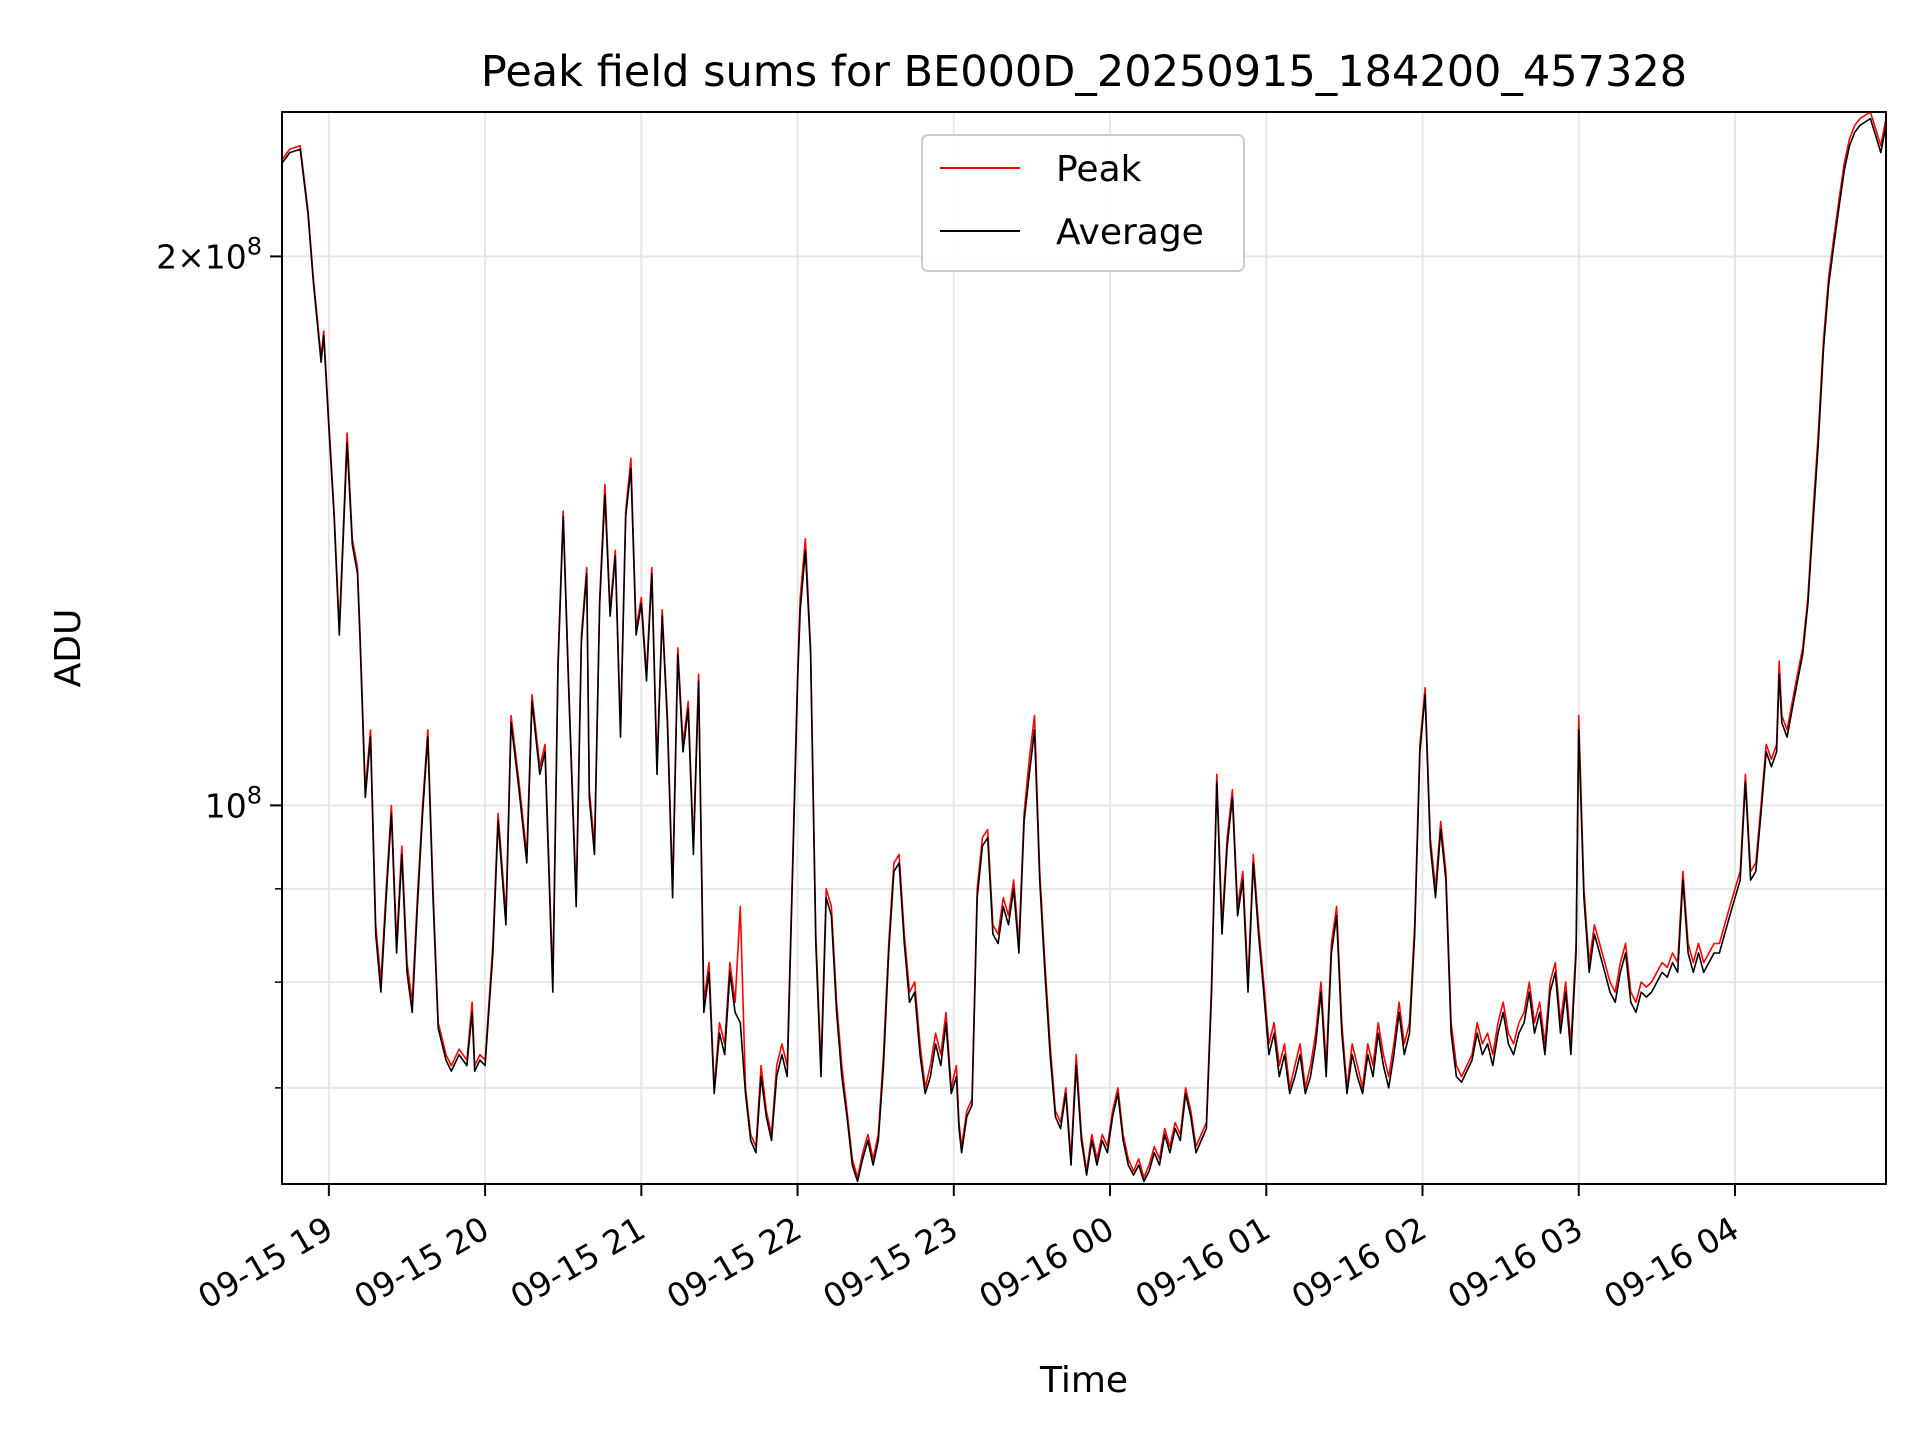 This screenshot has height=1440, width=1920. I want to click on y-tick-label: 2×108, so click(209, 254).